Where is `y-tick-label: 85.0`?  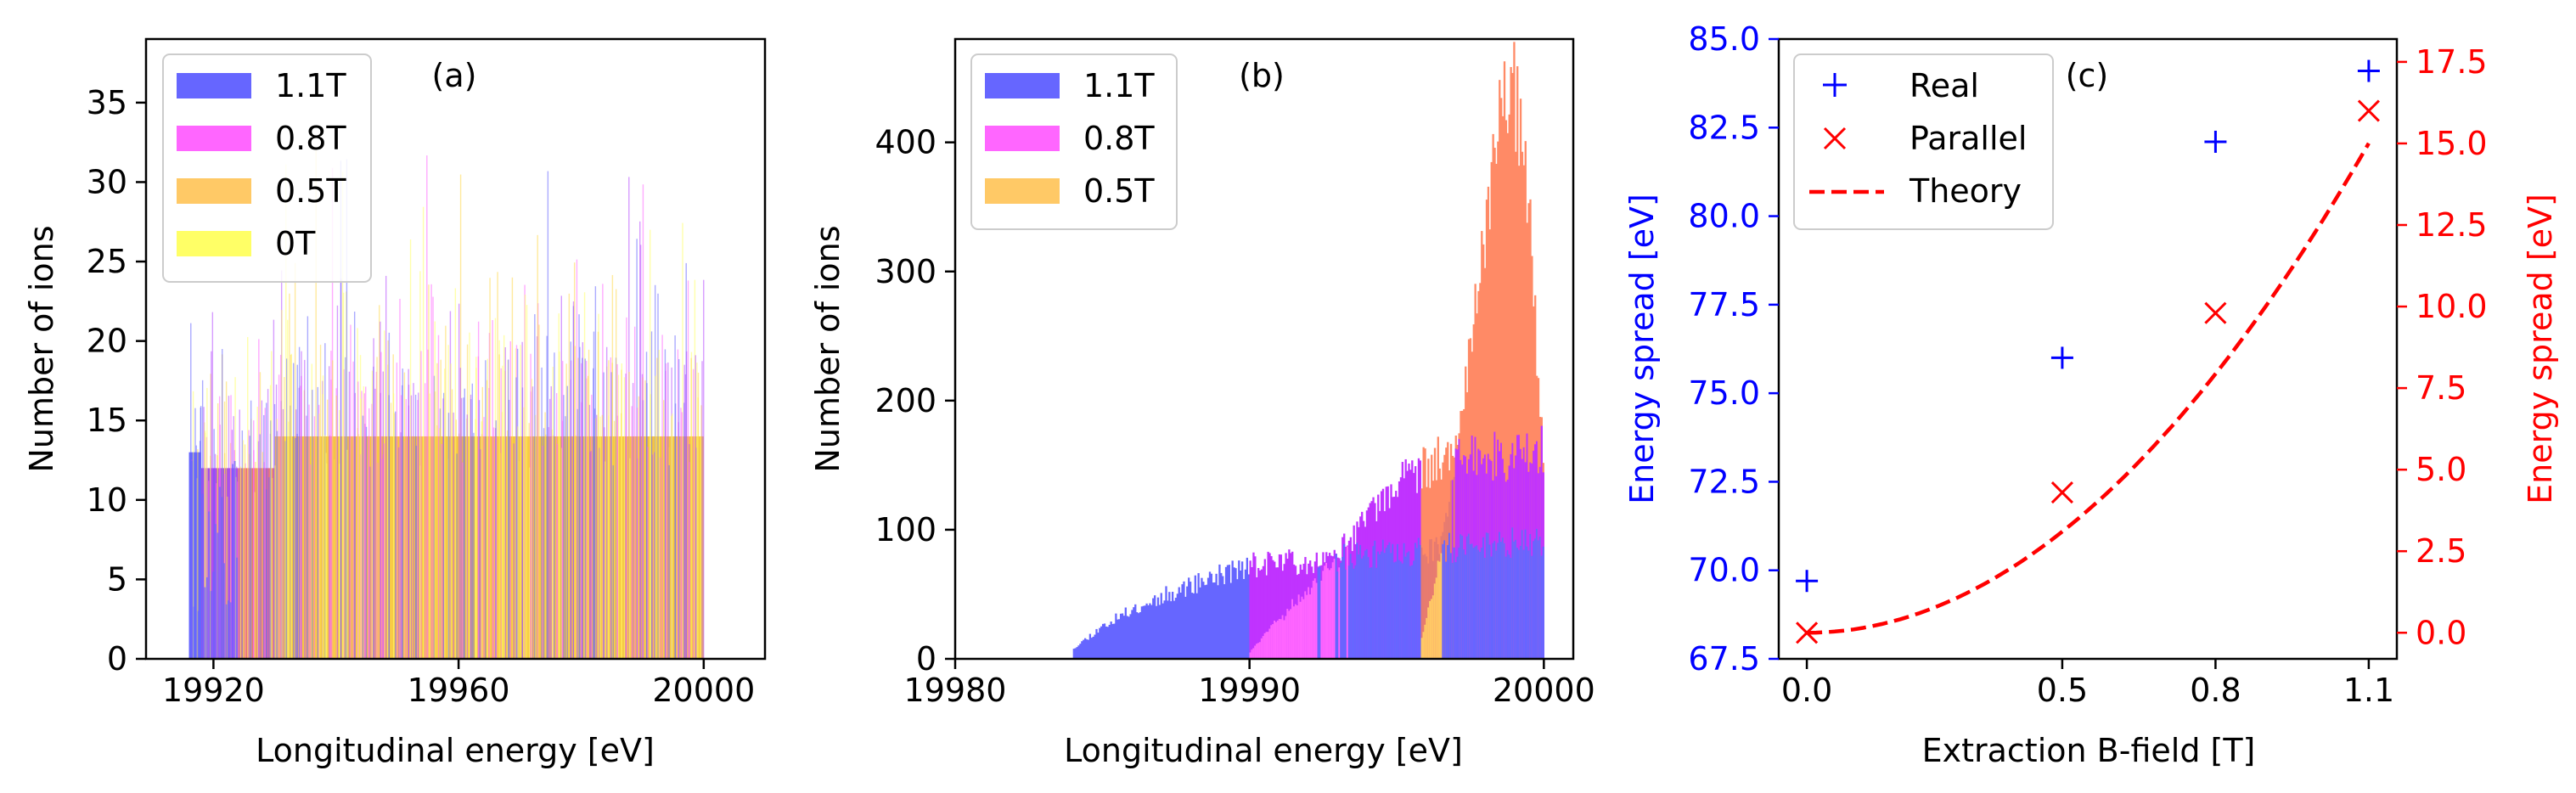
y-tick-label: 85.0 is located at coordinates (1724, 39).